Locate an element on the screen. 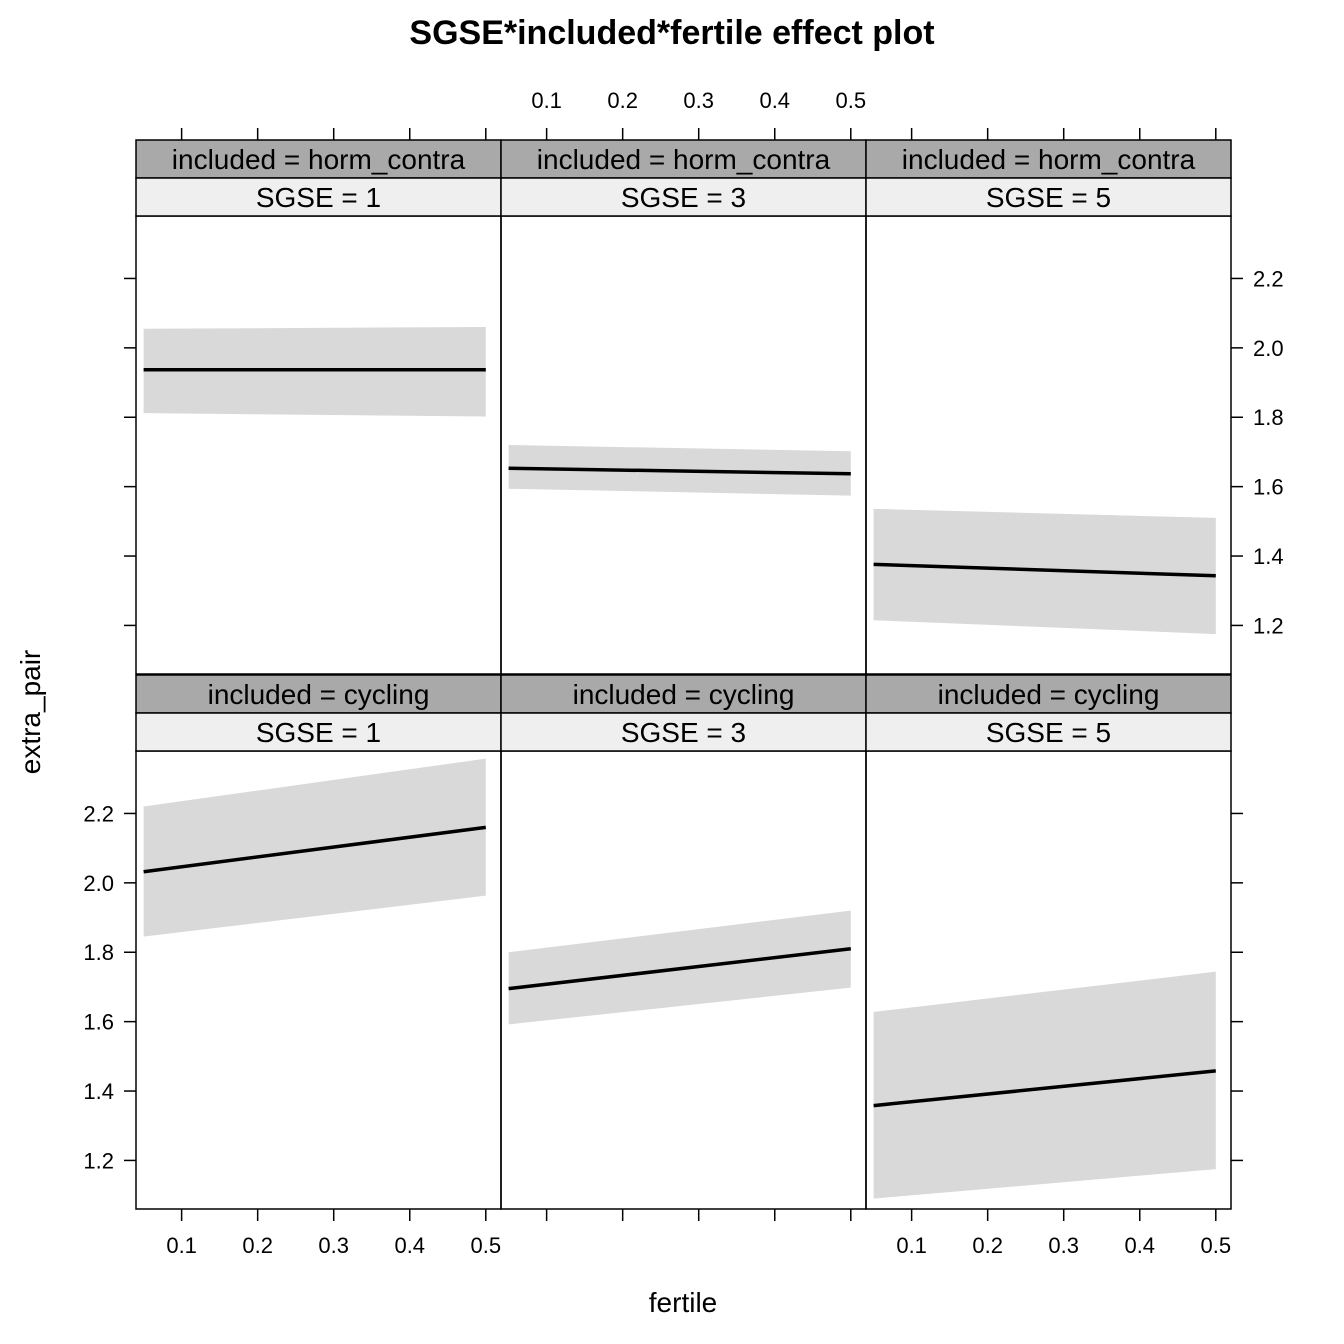 The image size is (1344, 1344). panel-3: included = horm_contra SGSE = 5 is located at coordinates (1048, 407).